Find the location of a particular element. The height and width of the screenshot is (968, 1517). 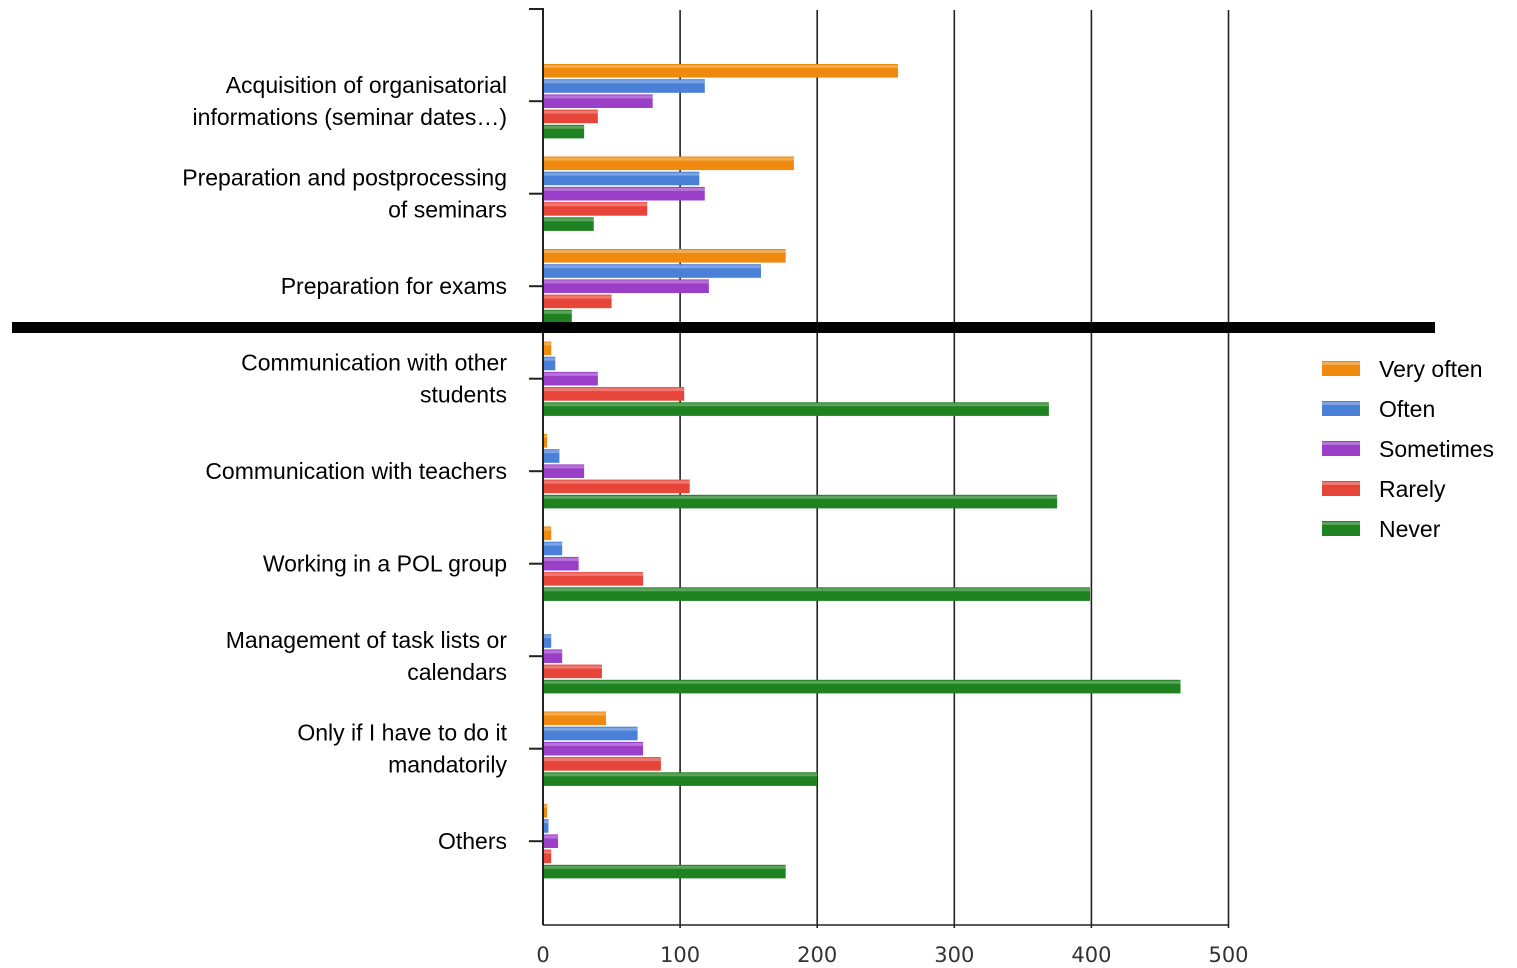

category-label: calendars is located at coordinates (457, 672).